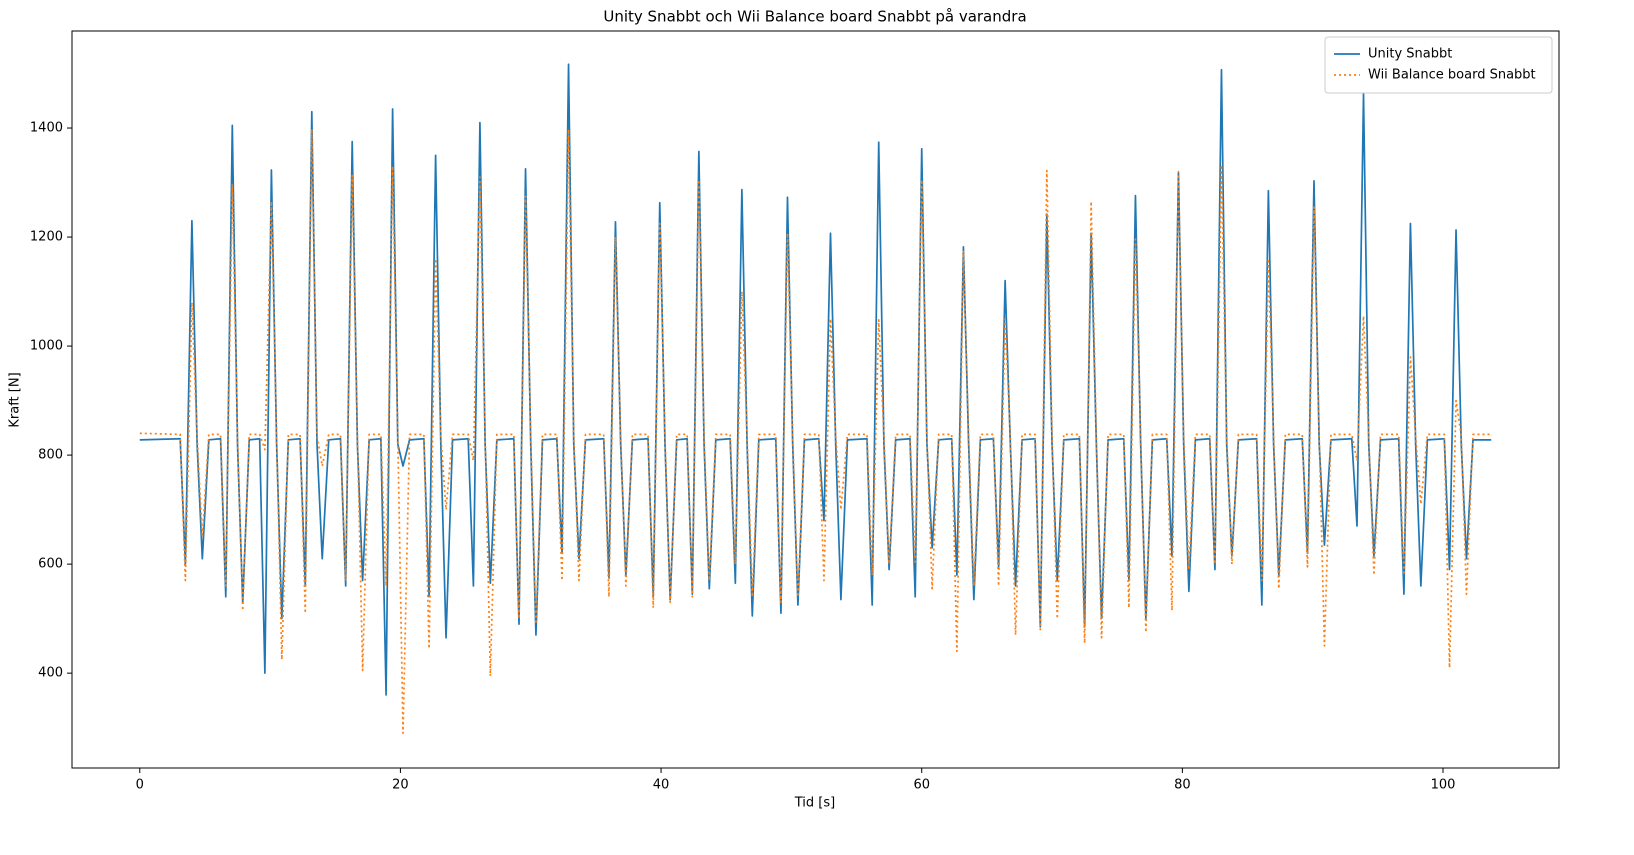 Image resolution: width=1634 pixels, height=855 pixels. I want to click on y-axis-label: Kraft [N], so click(15, 399).